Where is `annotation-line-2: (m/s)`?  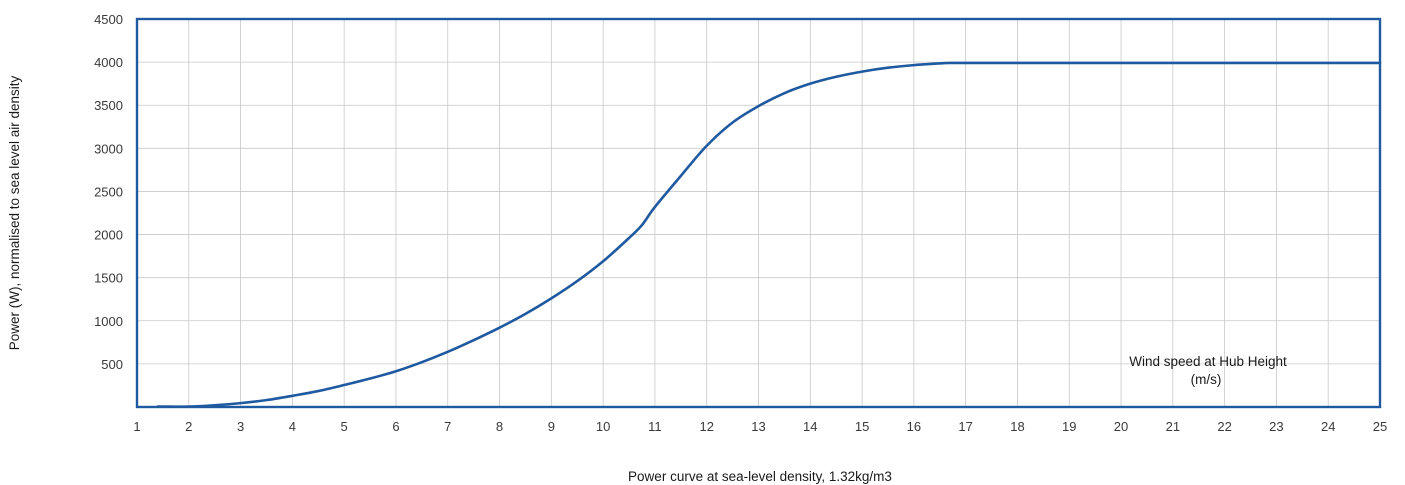
annotation-line-2: (m/s) is located at coordinates (1206, 379).